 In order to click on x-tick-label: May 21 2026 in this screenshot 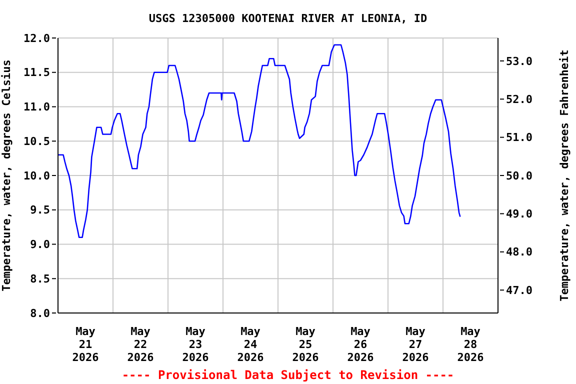, I will do `click(86, 344)`.